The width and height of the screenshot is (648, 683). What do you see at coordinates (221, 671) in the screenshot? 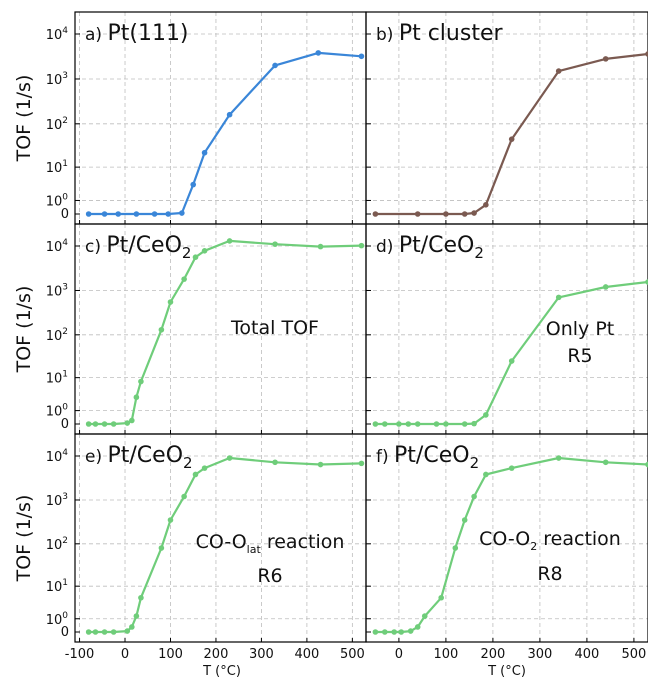
I see `x-axis-label: T (°C)` at bounding box center [221, 671].